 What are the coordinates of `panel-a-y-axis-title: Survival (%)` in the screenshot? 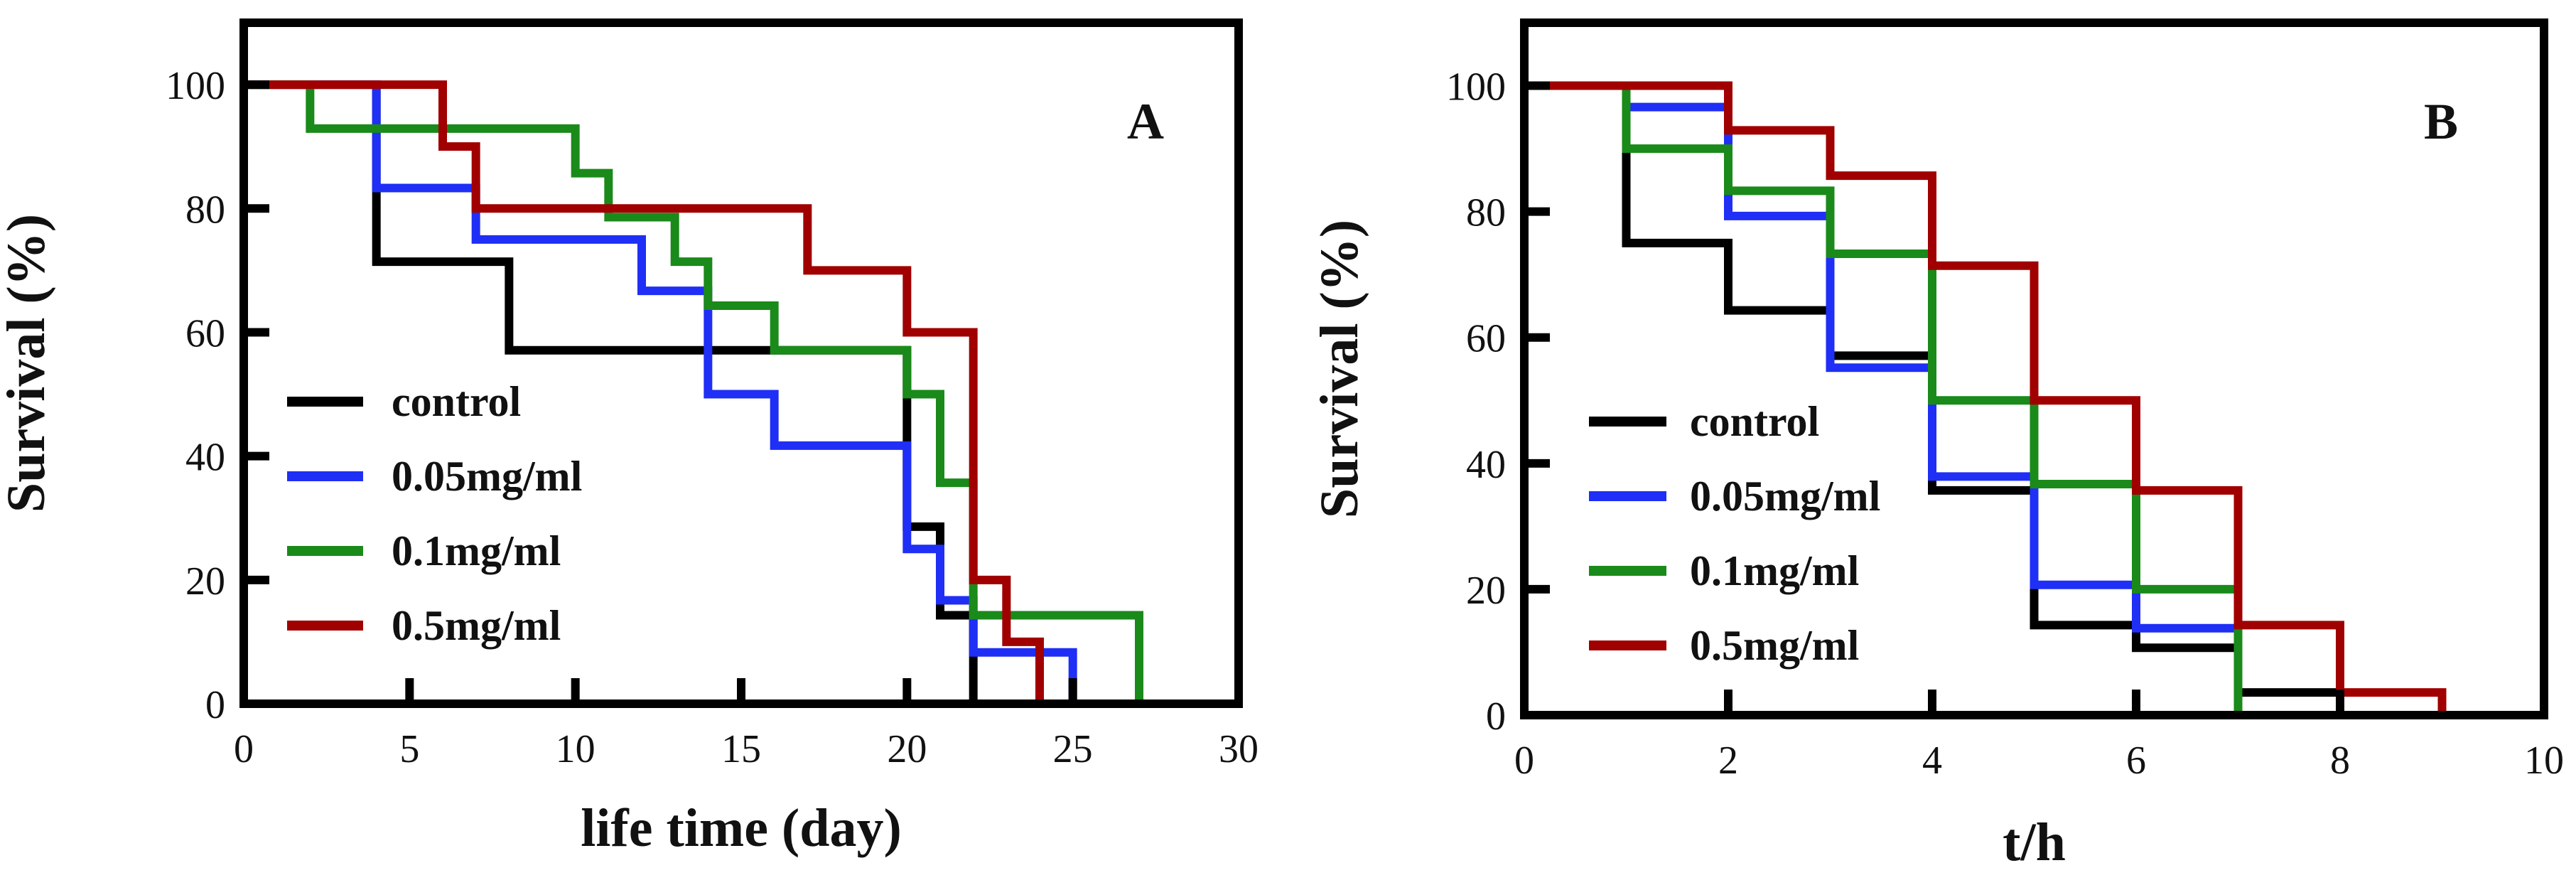 It's located at (28, 363).